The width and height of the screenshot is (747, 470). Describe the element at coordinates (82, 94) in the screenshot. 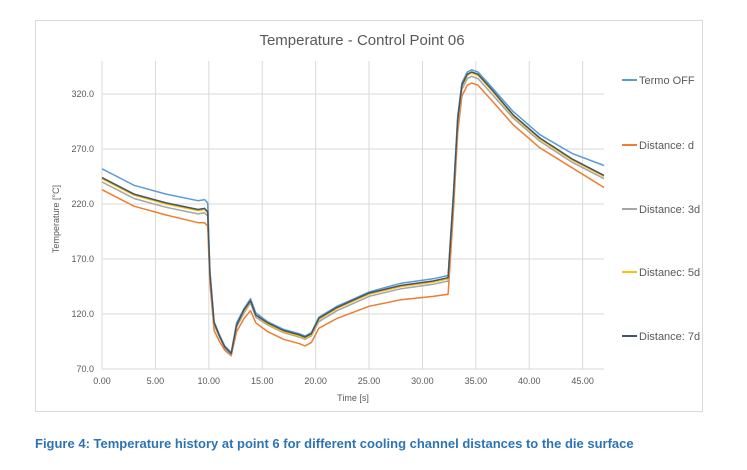

I see `y-tick-label: 320.0` at that location.